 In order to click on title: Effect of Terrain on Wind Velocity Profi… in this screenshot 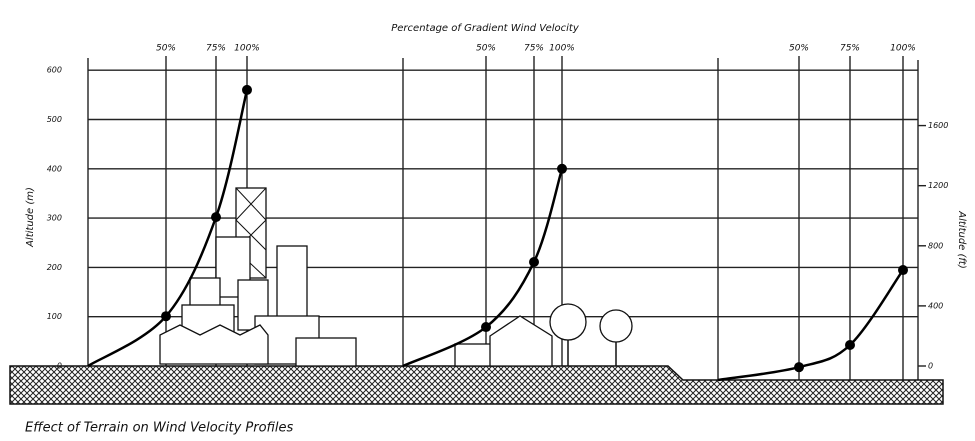, I will do `click(159, 428)`.